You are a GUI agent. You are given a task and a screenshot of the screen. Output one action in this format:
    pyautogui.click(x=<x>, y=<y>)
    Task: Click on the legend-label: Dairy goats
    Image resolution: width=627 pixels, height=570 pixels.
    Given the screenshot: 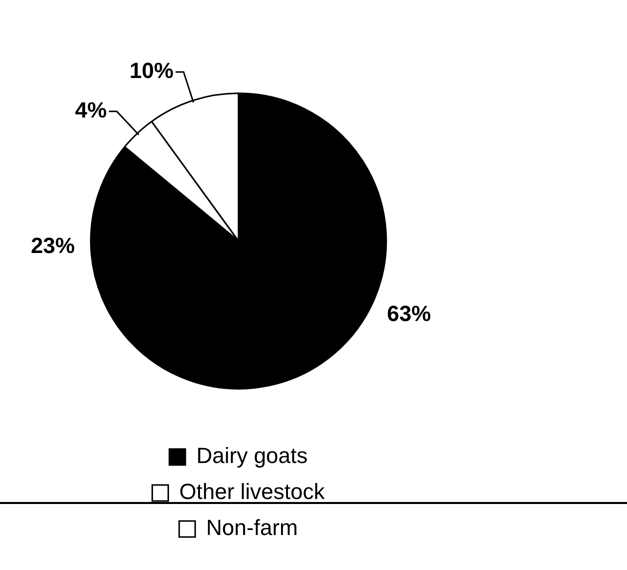 What is the action you would take?
    pyautogui.click(x=252, y=455)
    